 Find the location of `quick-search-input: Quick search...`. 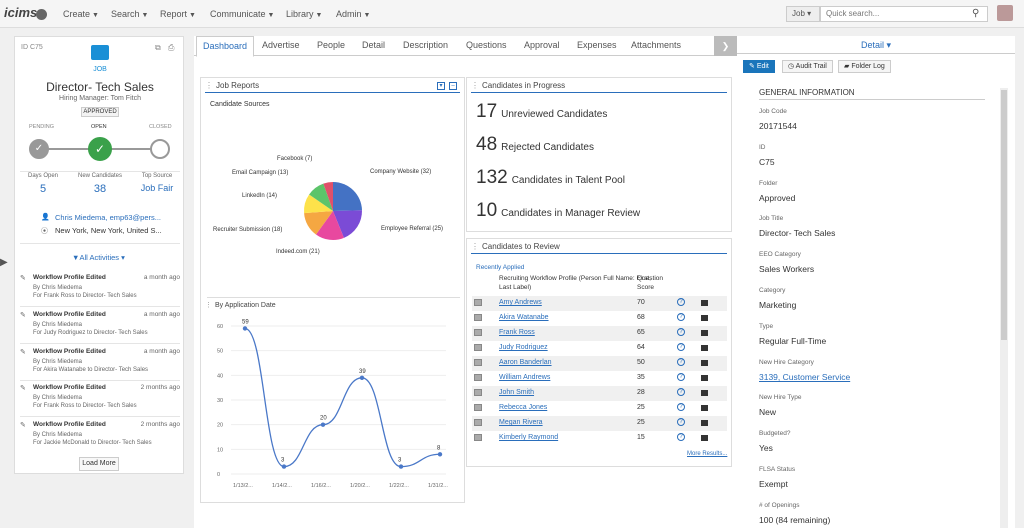

quick-search-input: Quick search... is located at coordinates (904, 14).